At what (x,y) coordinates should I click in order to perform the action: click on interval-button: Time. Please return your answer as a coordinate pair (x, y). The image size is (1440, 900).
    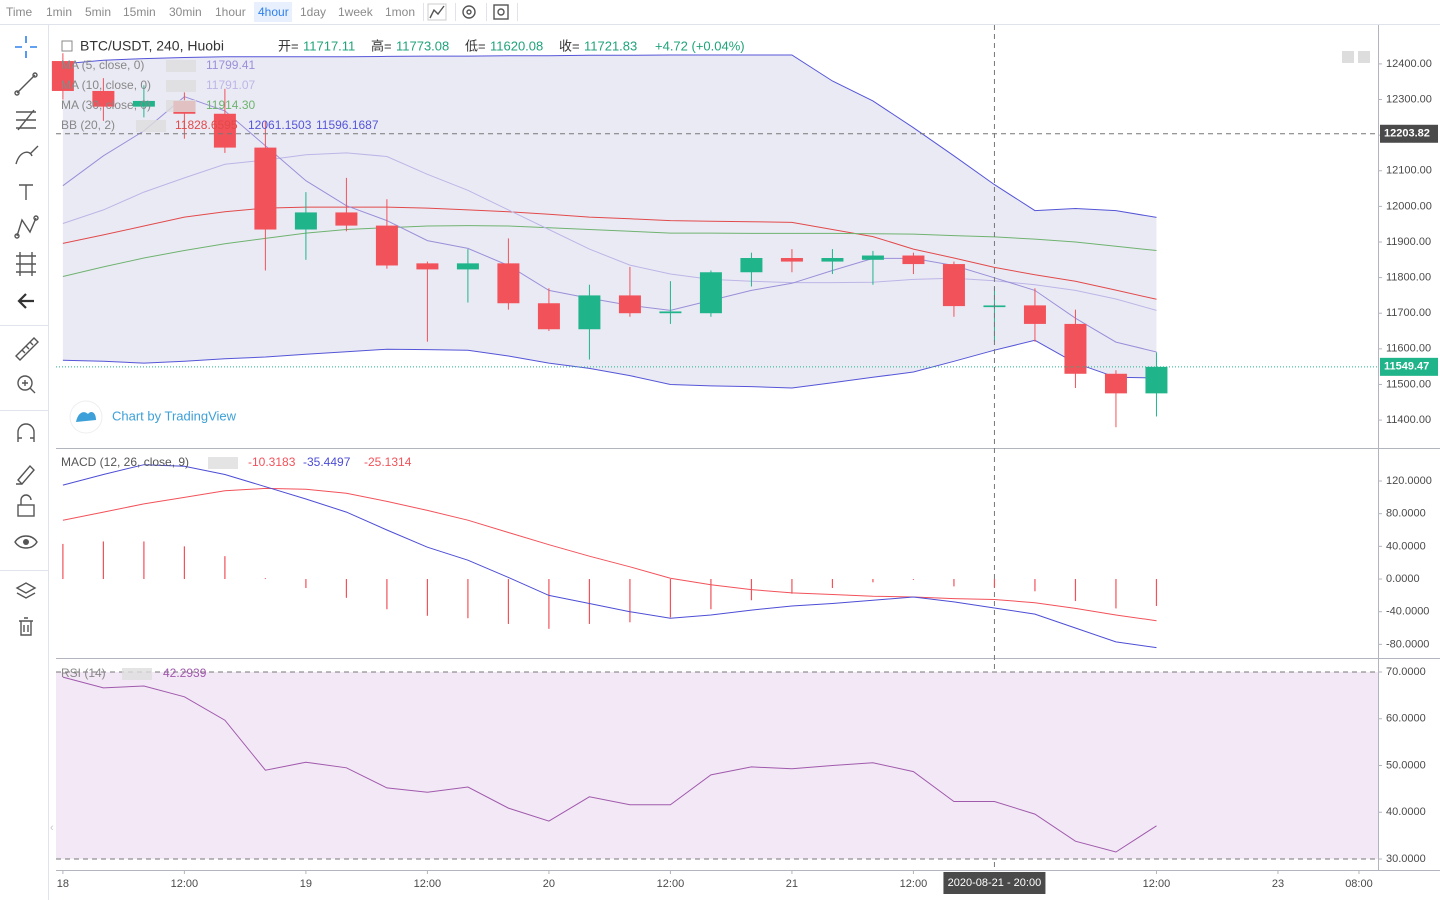
    Looking at the image, I should click on (19, 12).